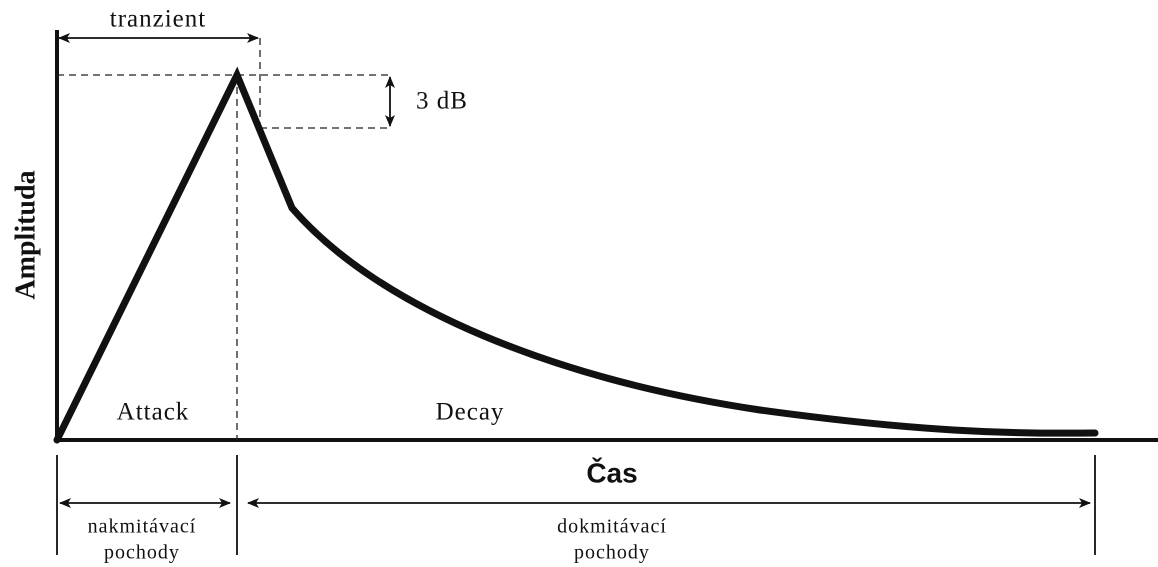  Describe the element at coordinates (158, 19) in the screenshot. I see `transient-label: tranzient` at that location.